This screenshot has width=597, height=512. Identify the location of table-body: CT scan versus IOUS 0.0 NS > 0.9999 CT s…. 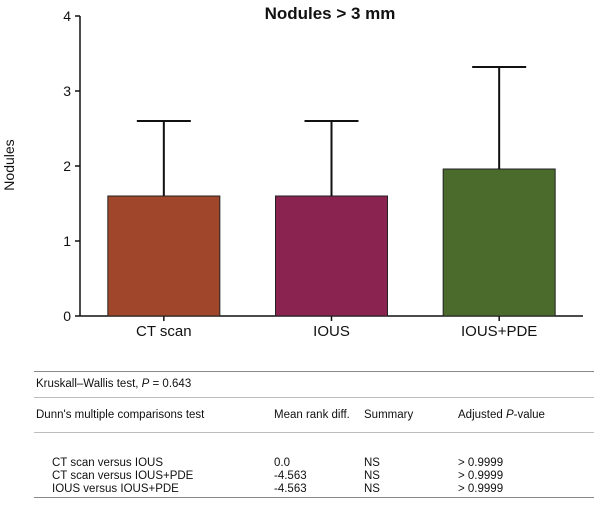
(314, 465).